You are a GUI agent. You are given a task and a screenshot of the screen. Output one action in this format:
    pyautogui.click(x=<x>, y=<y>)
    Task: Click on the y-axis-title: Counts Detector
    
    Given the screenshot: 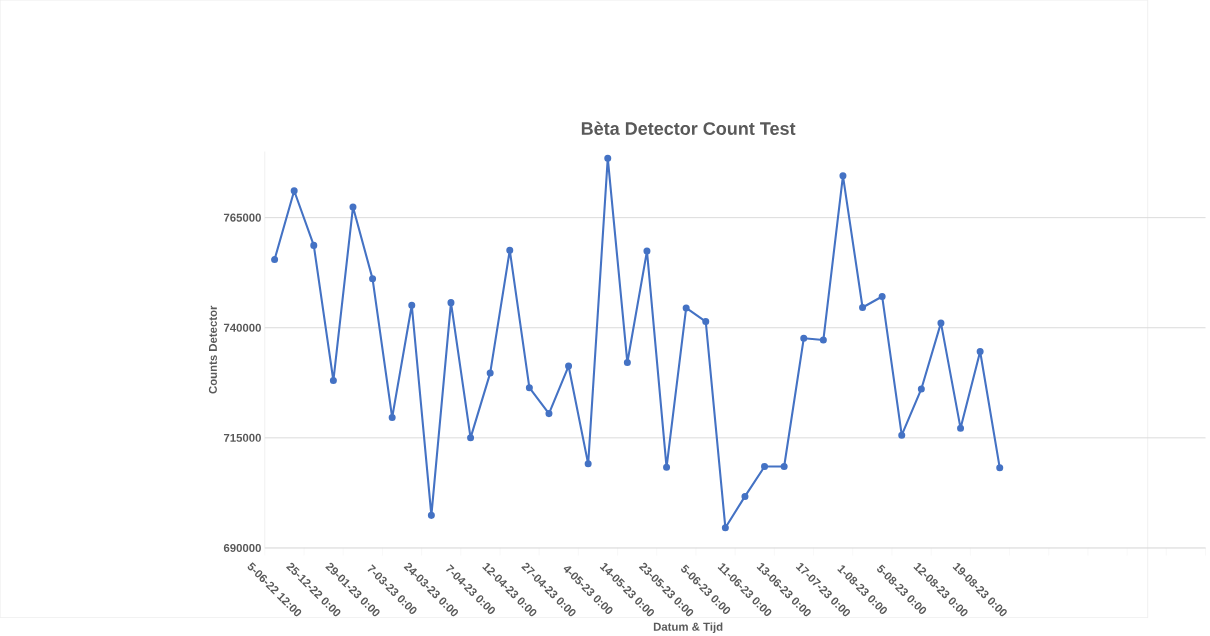 What is the action you would take?
    pyautogui.click(x=212, y=349)
    